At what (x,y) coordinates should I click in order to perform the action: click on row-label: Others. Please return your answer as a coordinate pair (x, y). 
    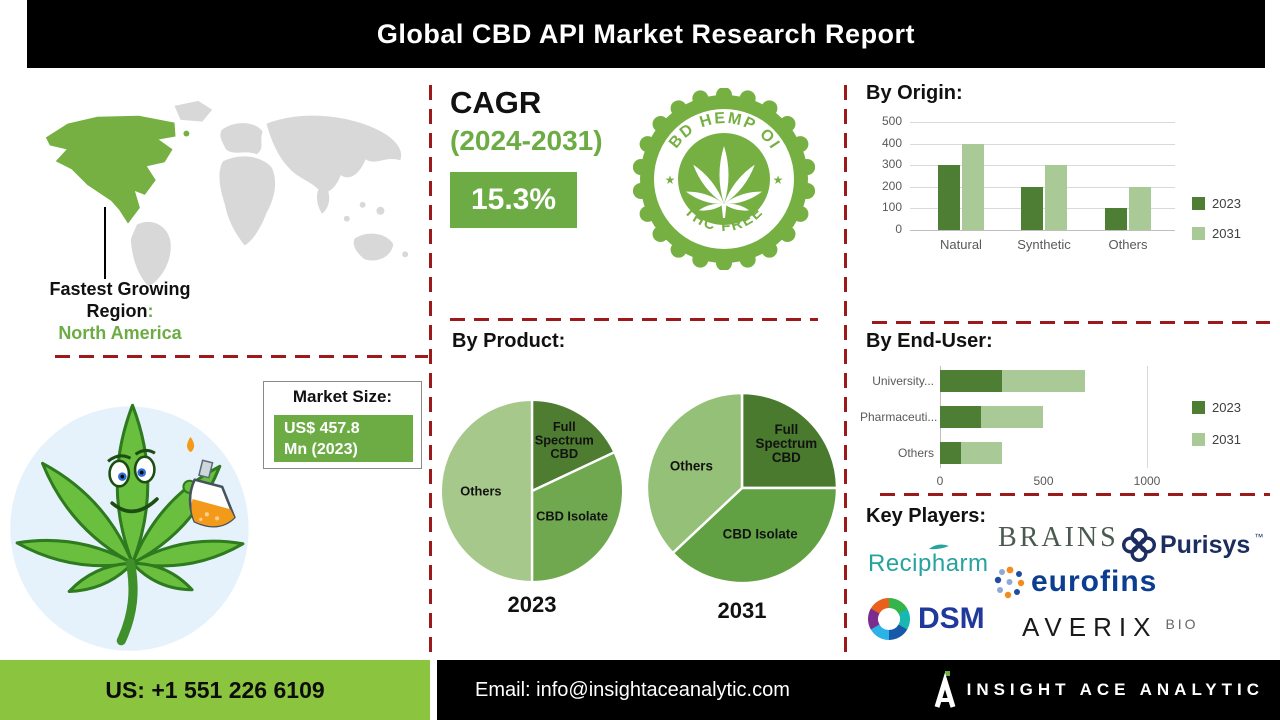
    Looking at the image, I should click on (915, 453).